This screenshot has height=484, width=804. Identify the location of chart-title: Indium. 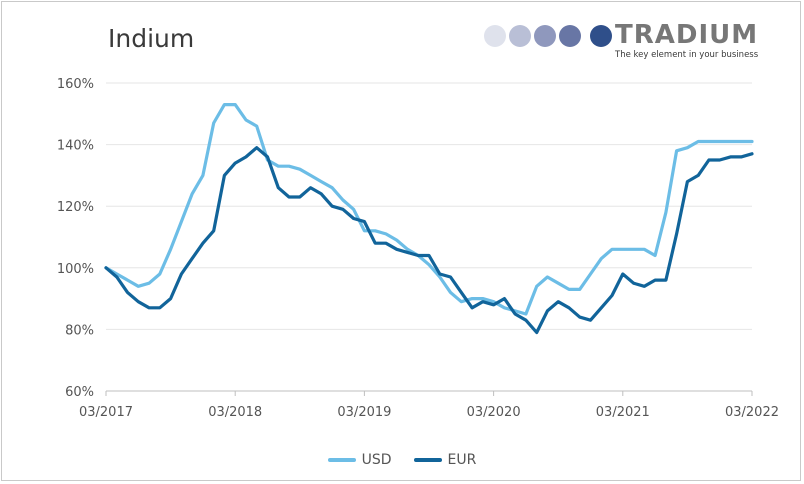
(151, 38).